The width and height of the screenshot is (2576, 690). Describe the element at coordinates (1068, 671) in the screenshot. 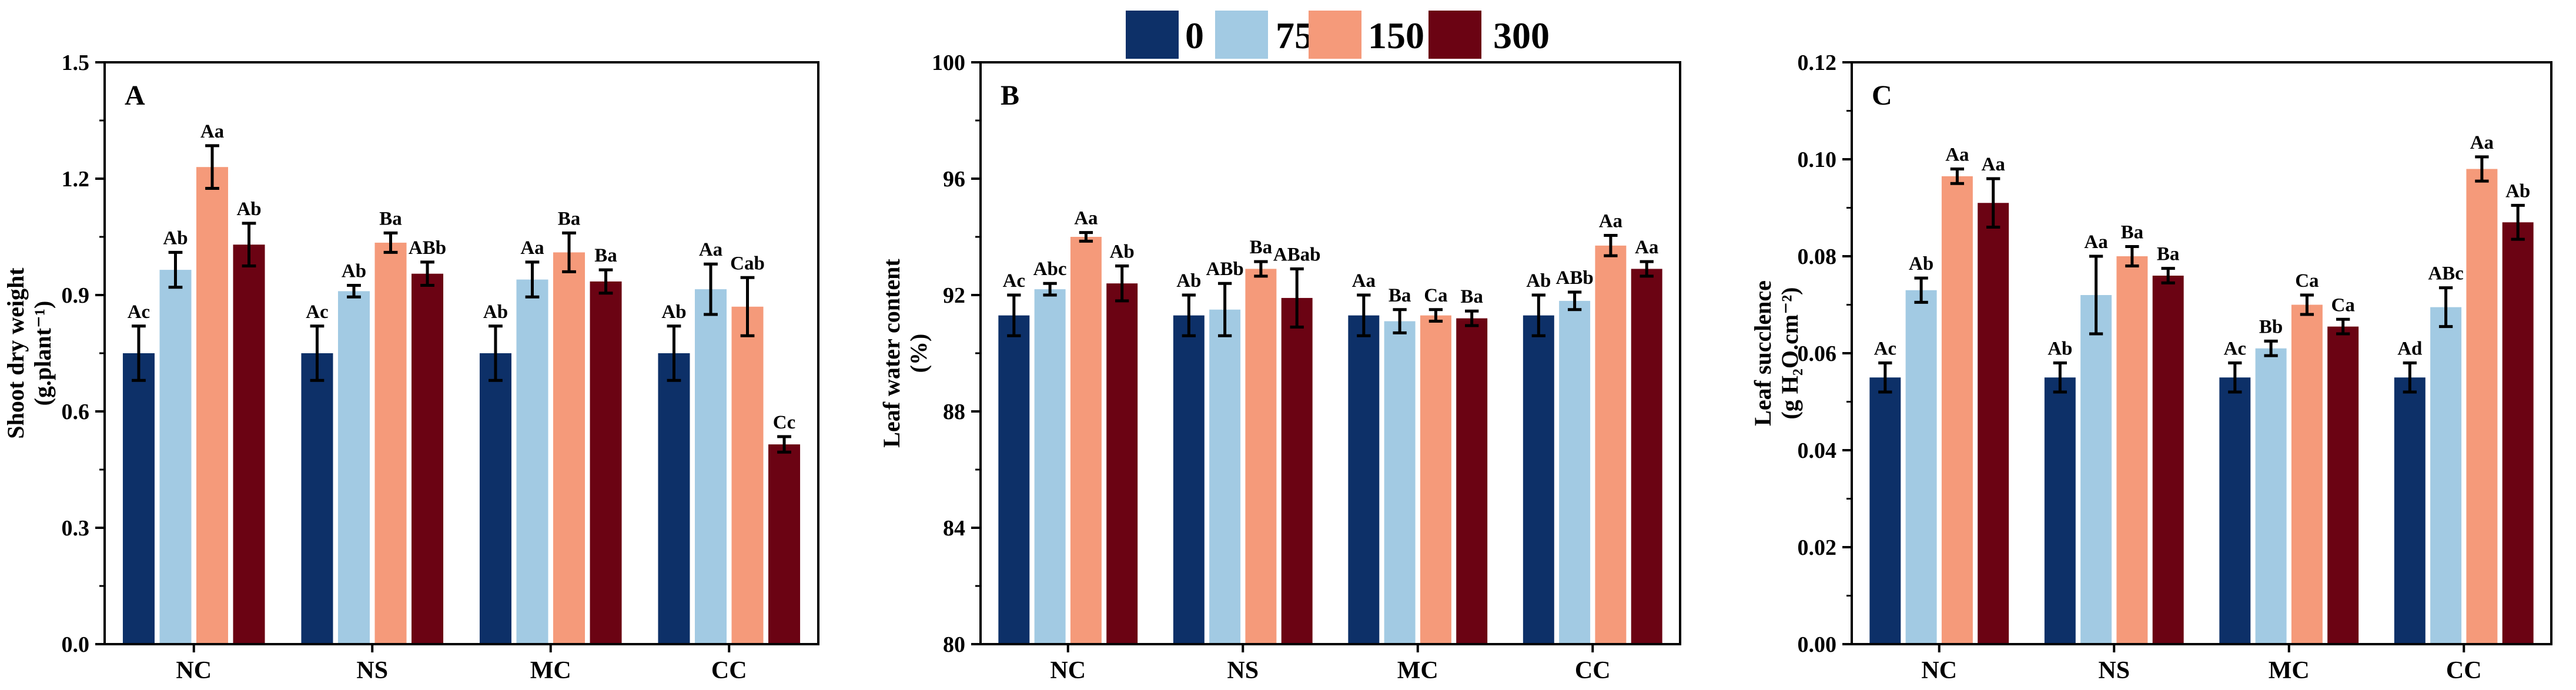

I see `x-tick-label-B-NC: NC` at that location.